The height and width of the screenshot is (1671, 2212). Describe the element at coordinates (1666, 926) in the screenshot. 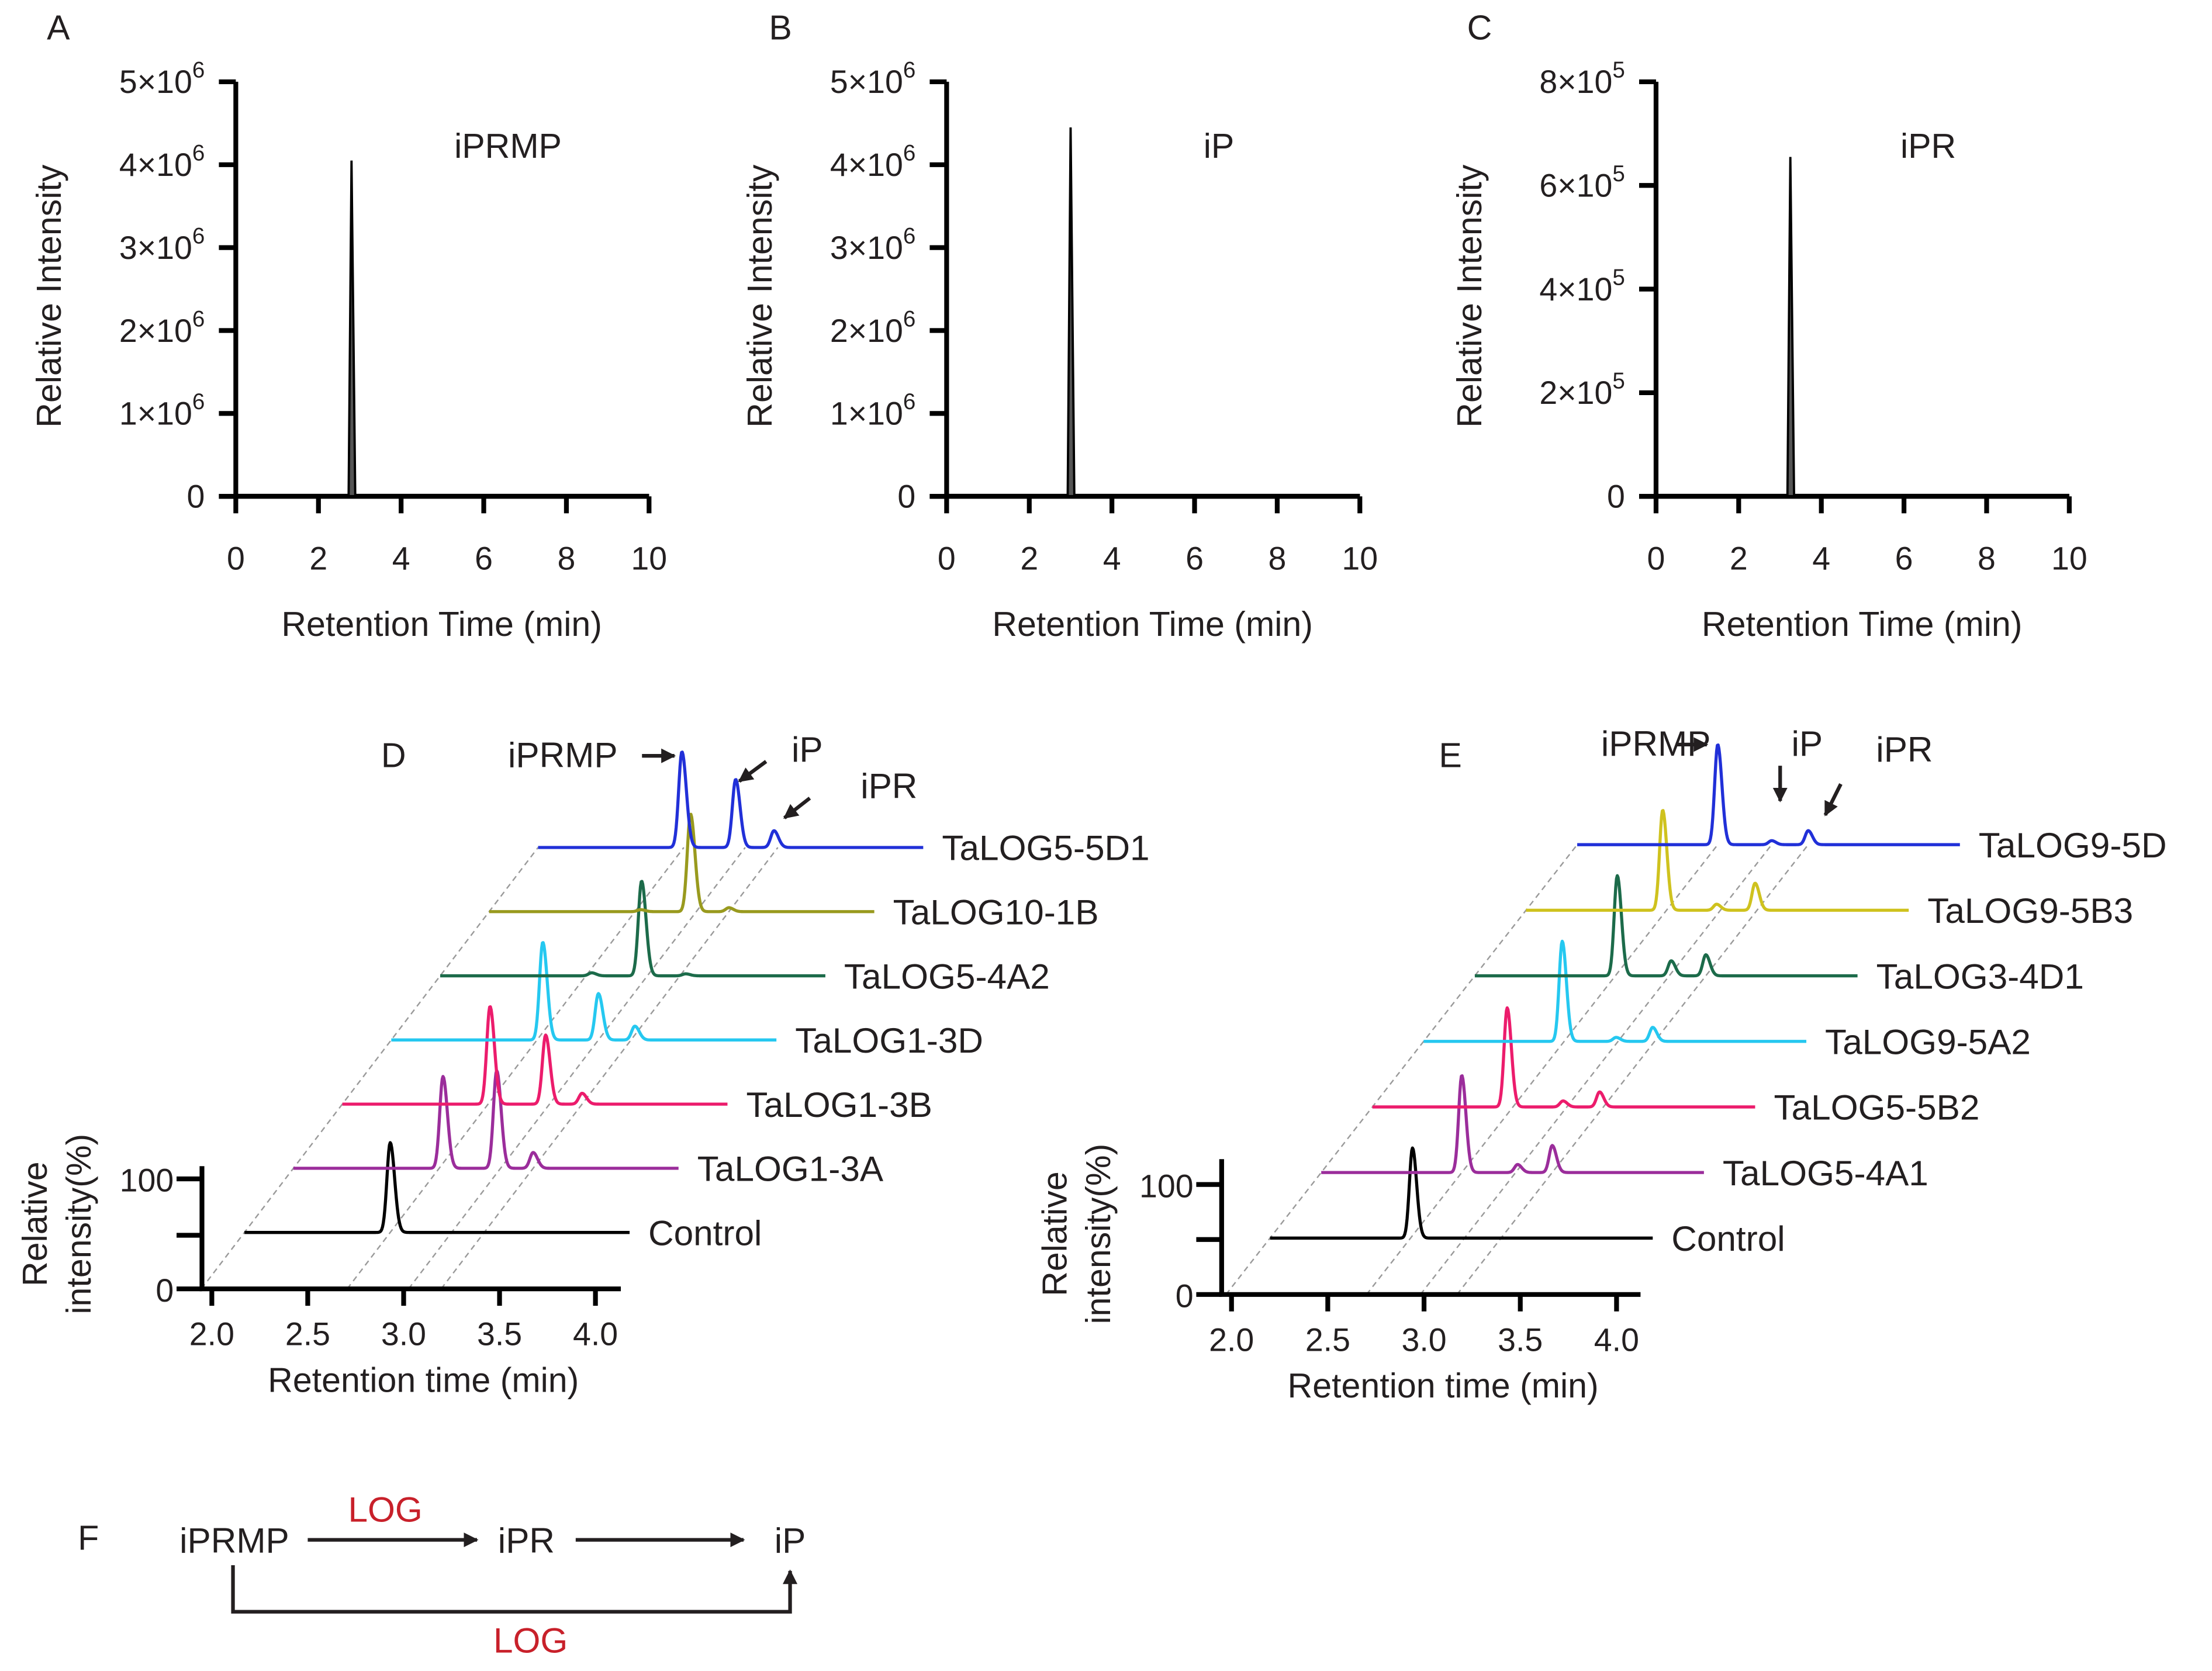

I see `trace-talog3-4d1` at that location.